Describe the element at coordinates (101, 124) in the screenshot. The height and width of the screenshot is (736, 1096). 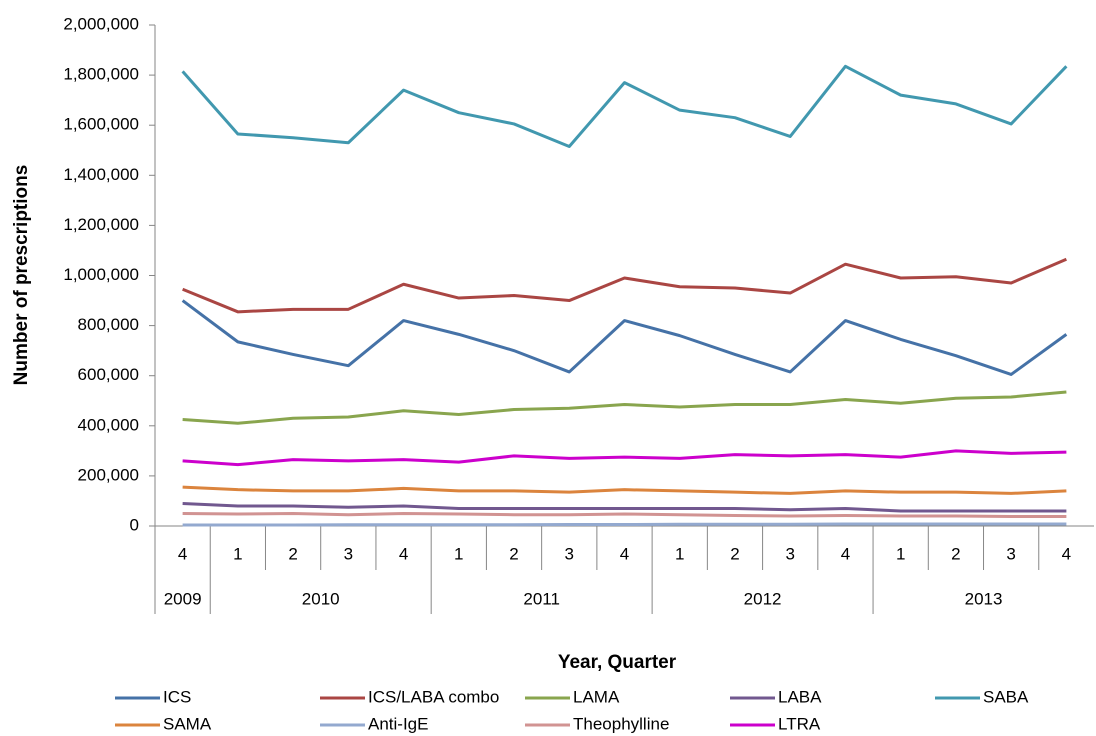
I see `y-tick-label: 1,600,000` at that location.